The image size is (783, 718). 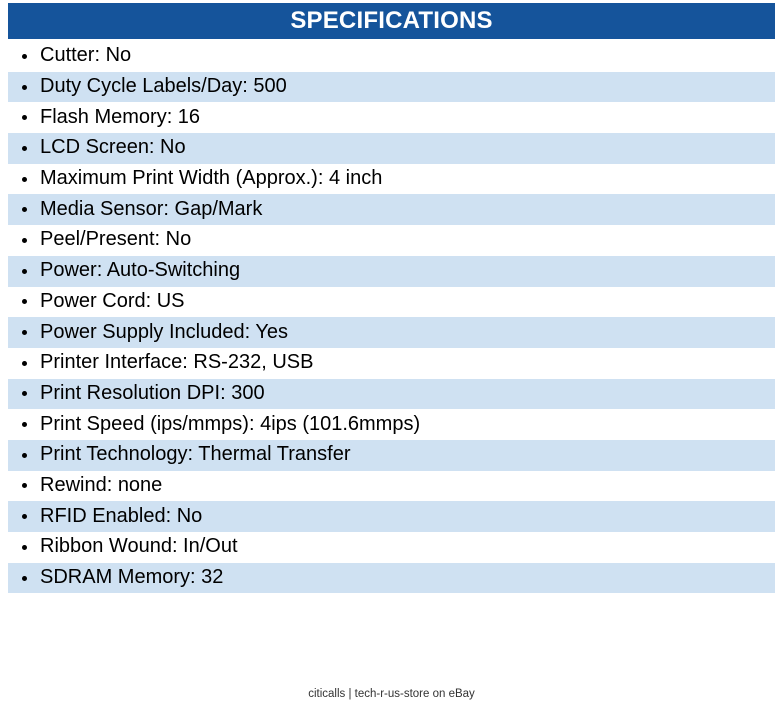 I want to click on spec-text: Printer Interface: RS-232, USB, so click(x=177, y=362).